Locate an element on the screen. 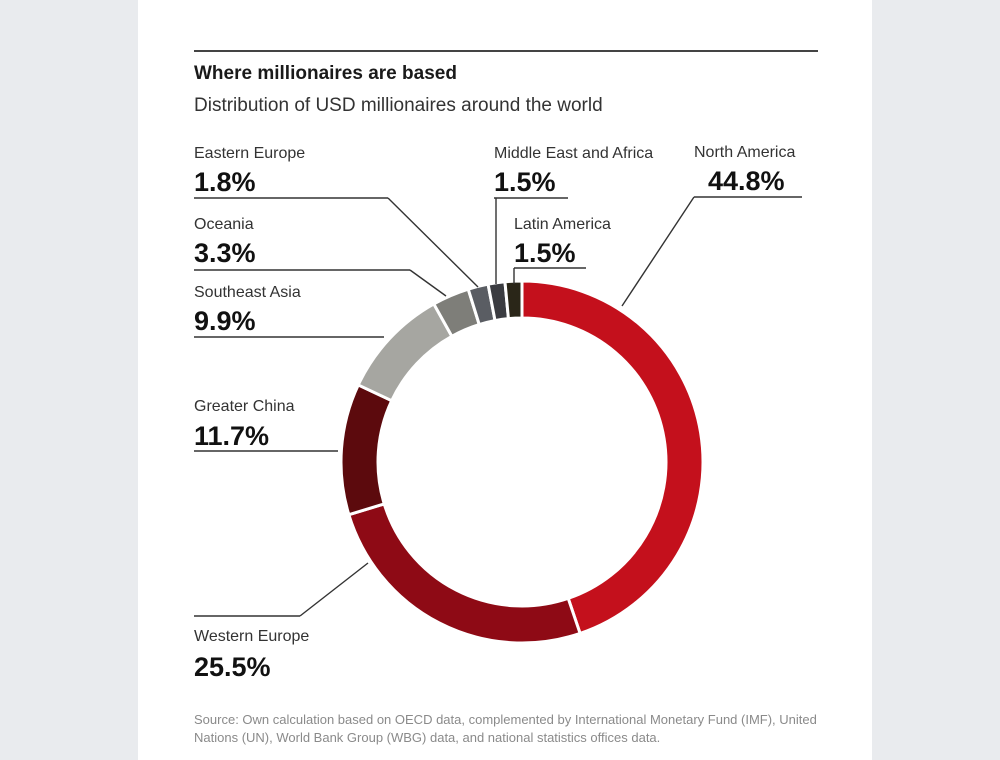 The height and width of the screenshot is (760, 1000). slice-north-america is located at coordinates (612, 457).